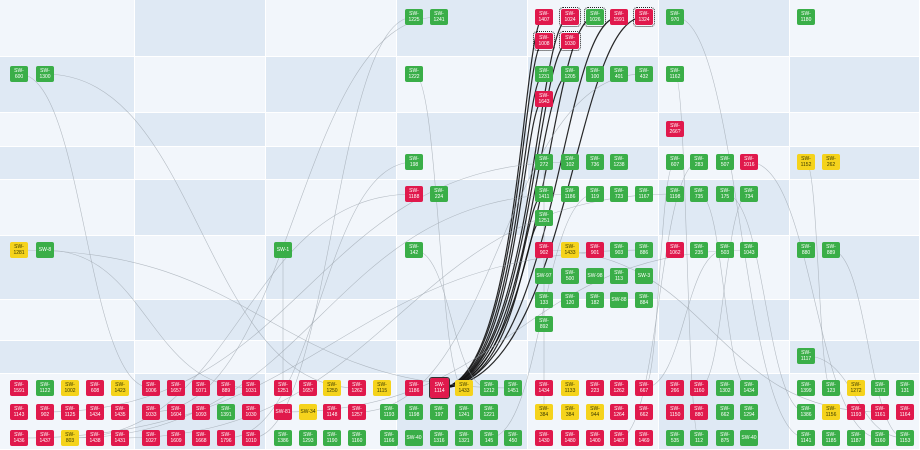 The image size is (920, 450). What do you see at coordinates (19, 250) in the screenshot?
I see `story-card: SW-1281` at bounding box center [19, 250].